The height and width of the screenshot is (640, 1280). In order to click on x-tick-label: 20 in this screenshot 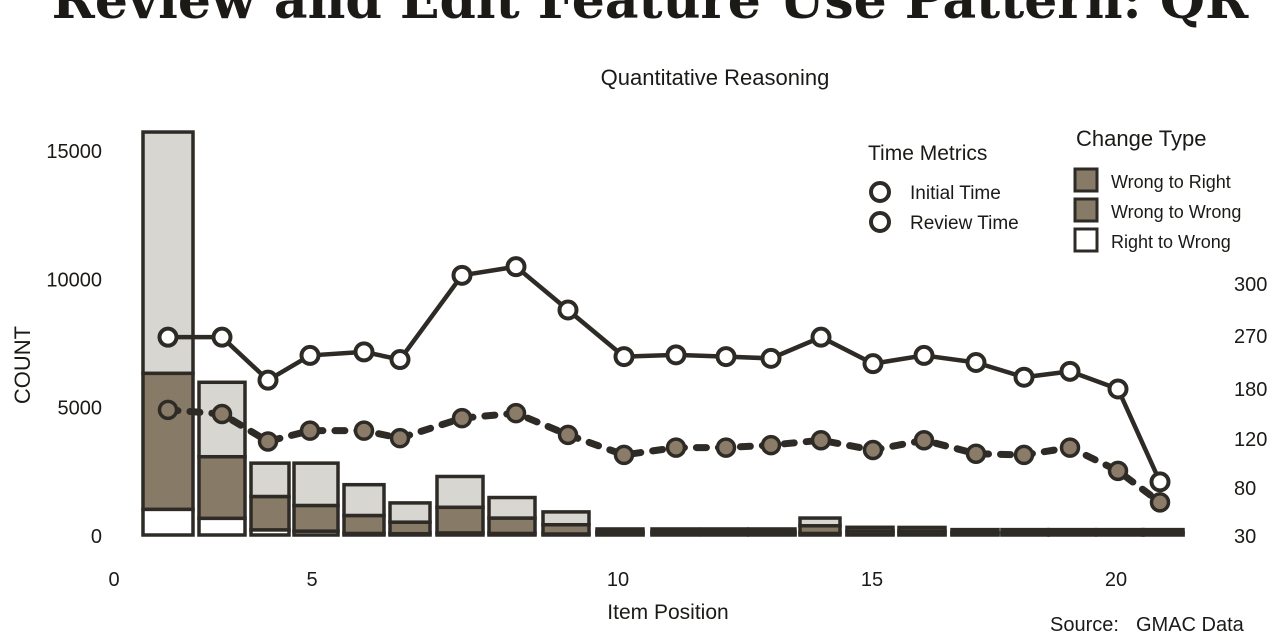, I will do `click(1116, 580)`.